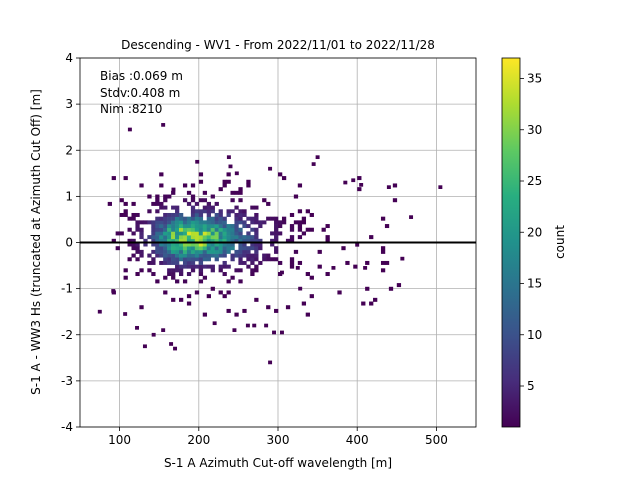  What do you see at coordinates (534, 130) in the screenshot?
I see `colorbar-tick-label: 30` at bounding box center [534, 130].